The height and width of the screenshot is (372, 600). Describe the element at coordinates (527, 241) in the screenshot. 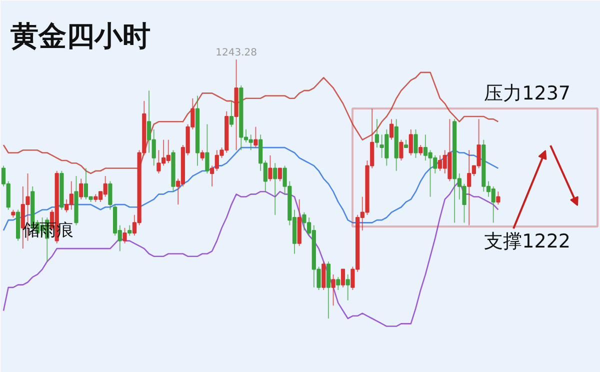

I see `annotation: 支撑1222` at that location.